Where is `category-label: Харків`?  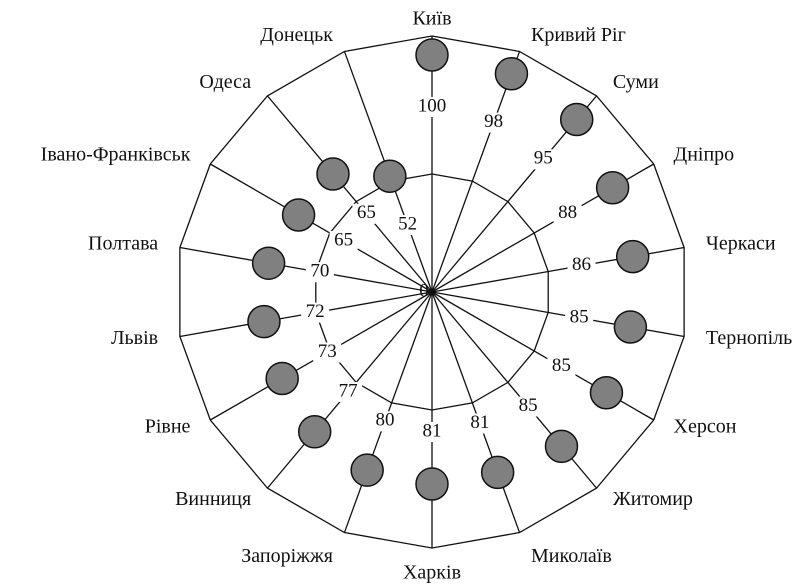 category-label: Харків is located at coordinates (432, 573).